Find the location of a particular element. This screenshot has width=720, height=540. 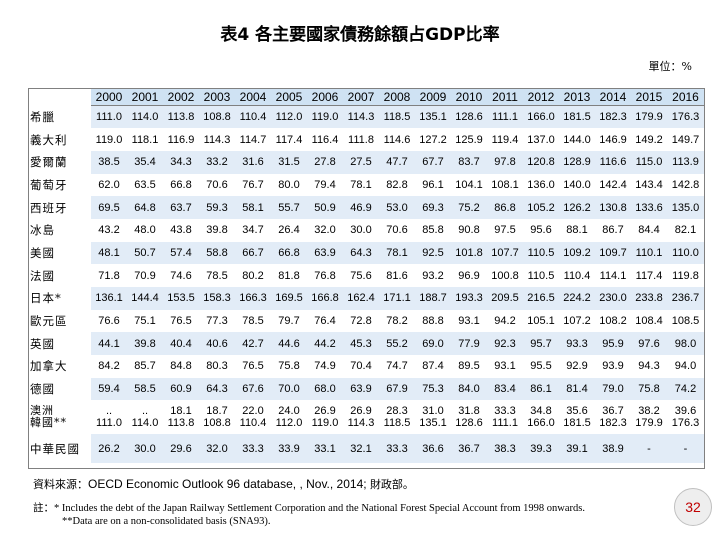

table-cell: 86.8 is located at coordinates (505, 207).